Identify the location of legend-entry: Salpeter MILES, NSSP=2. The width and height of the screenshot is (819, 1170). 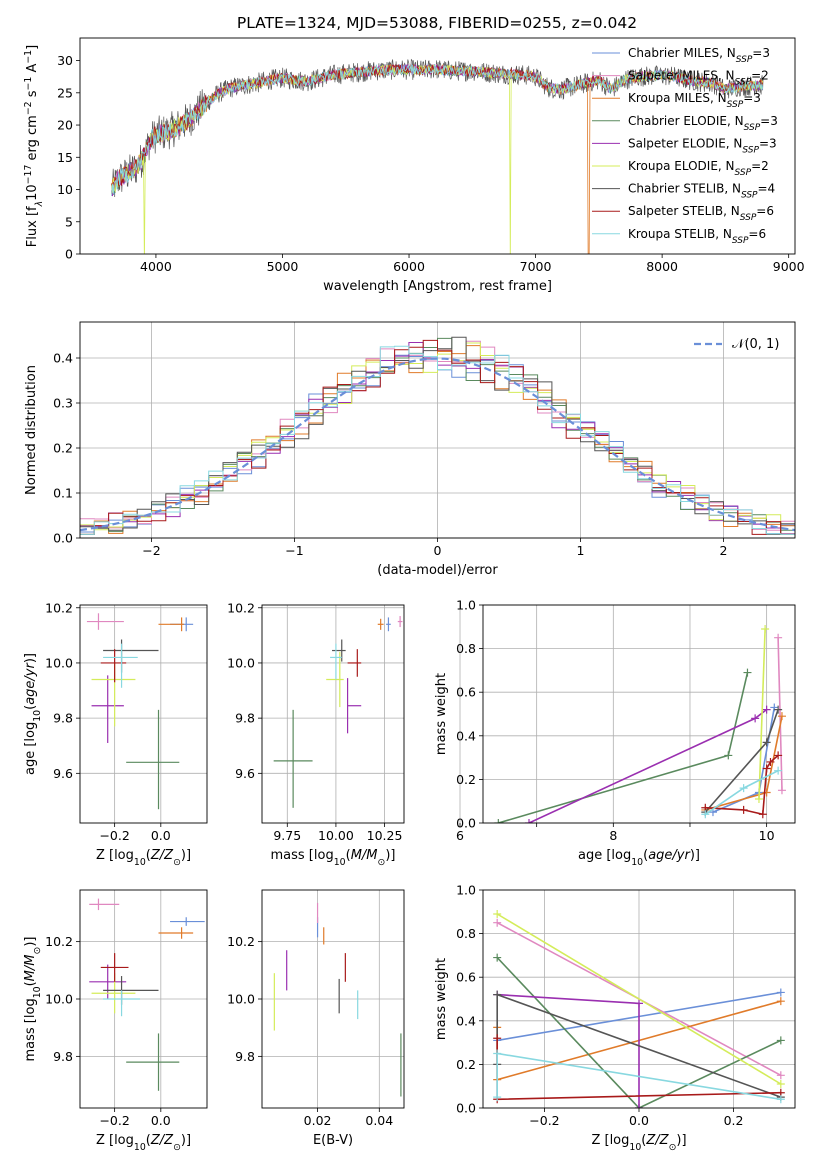
(698, 78).